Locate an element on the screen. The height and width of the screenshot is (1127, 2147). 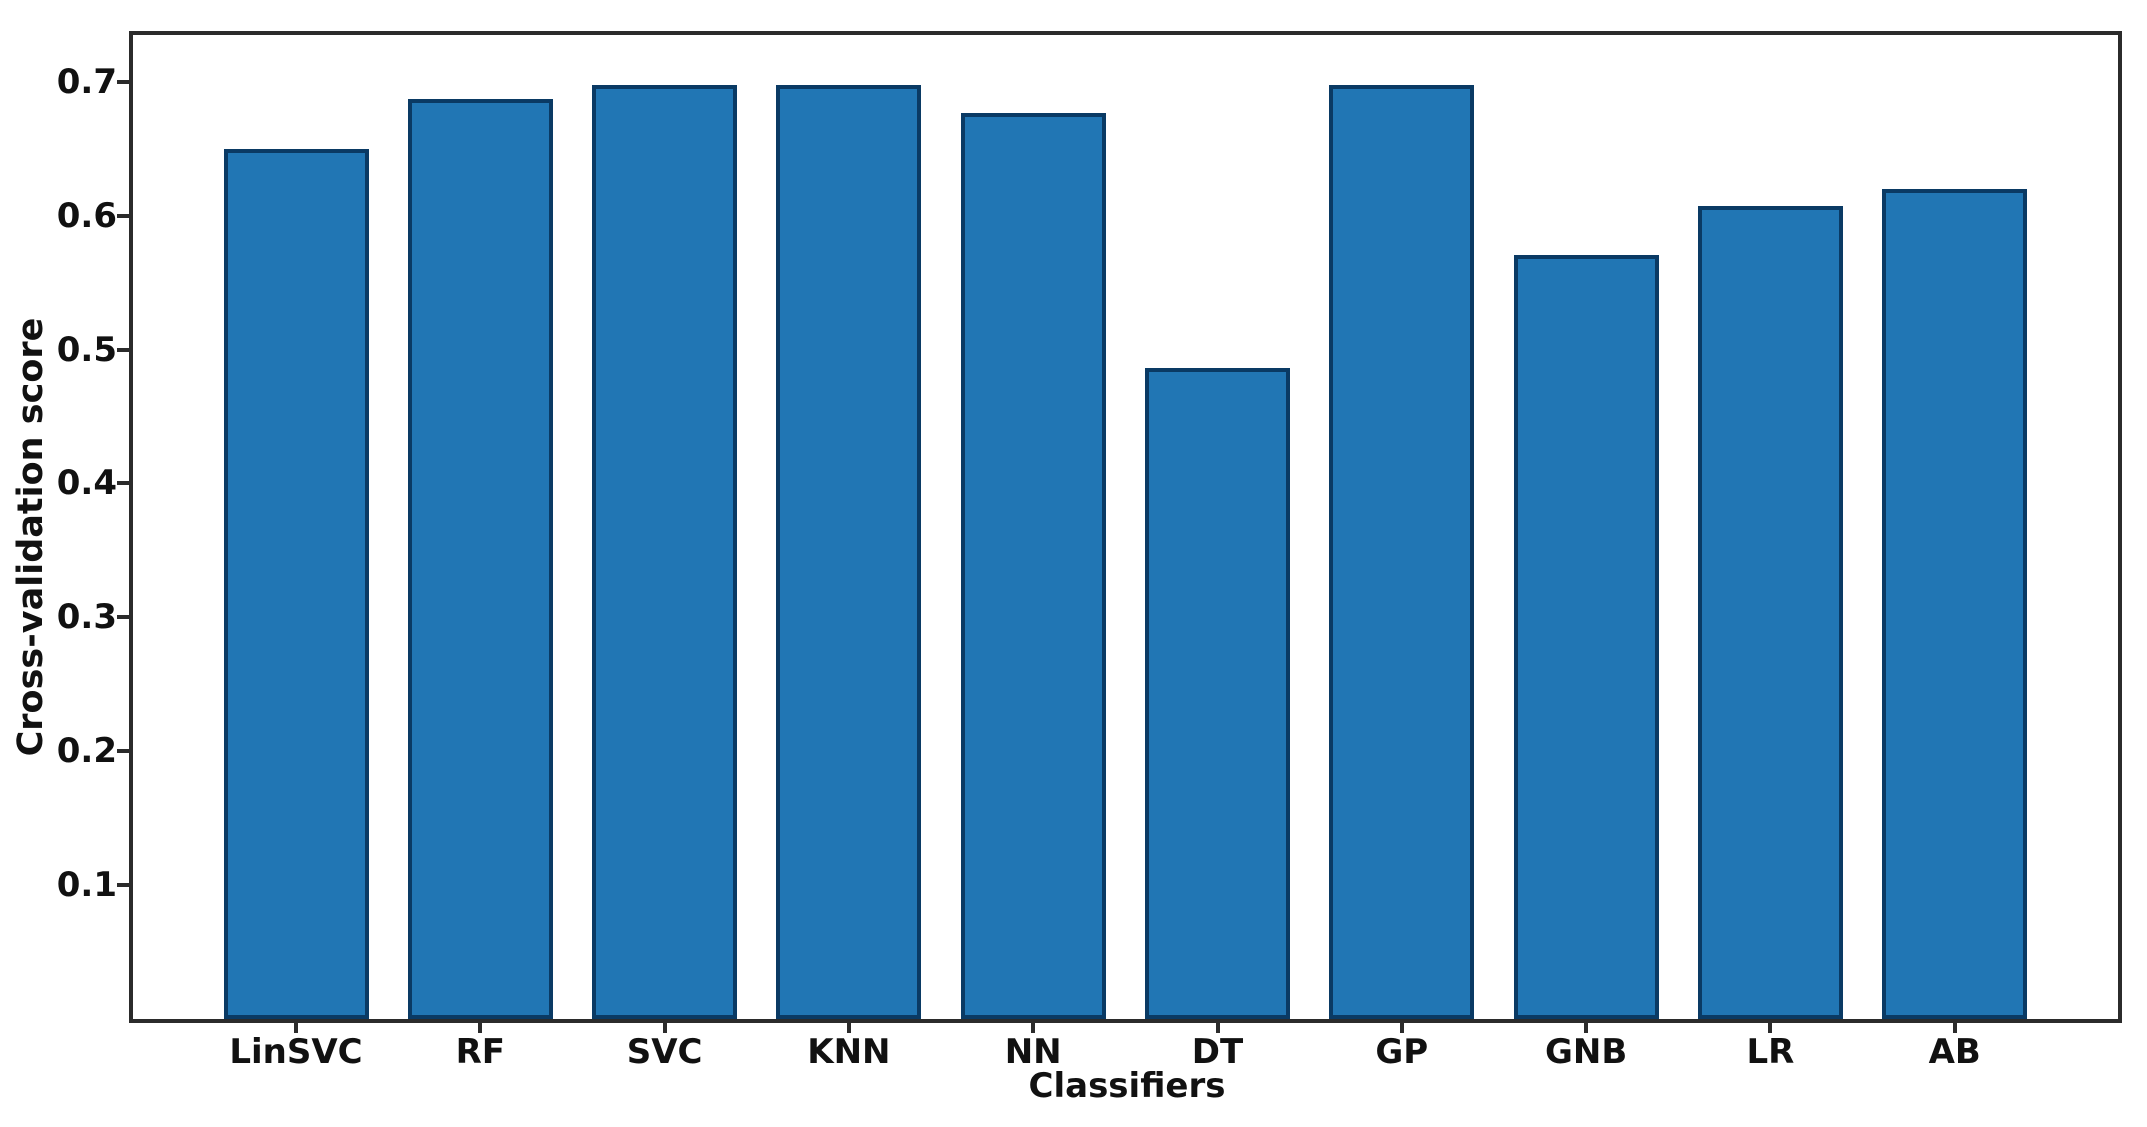
y-tick-label: 0.6 is located at coordinates (86, 215).